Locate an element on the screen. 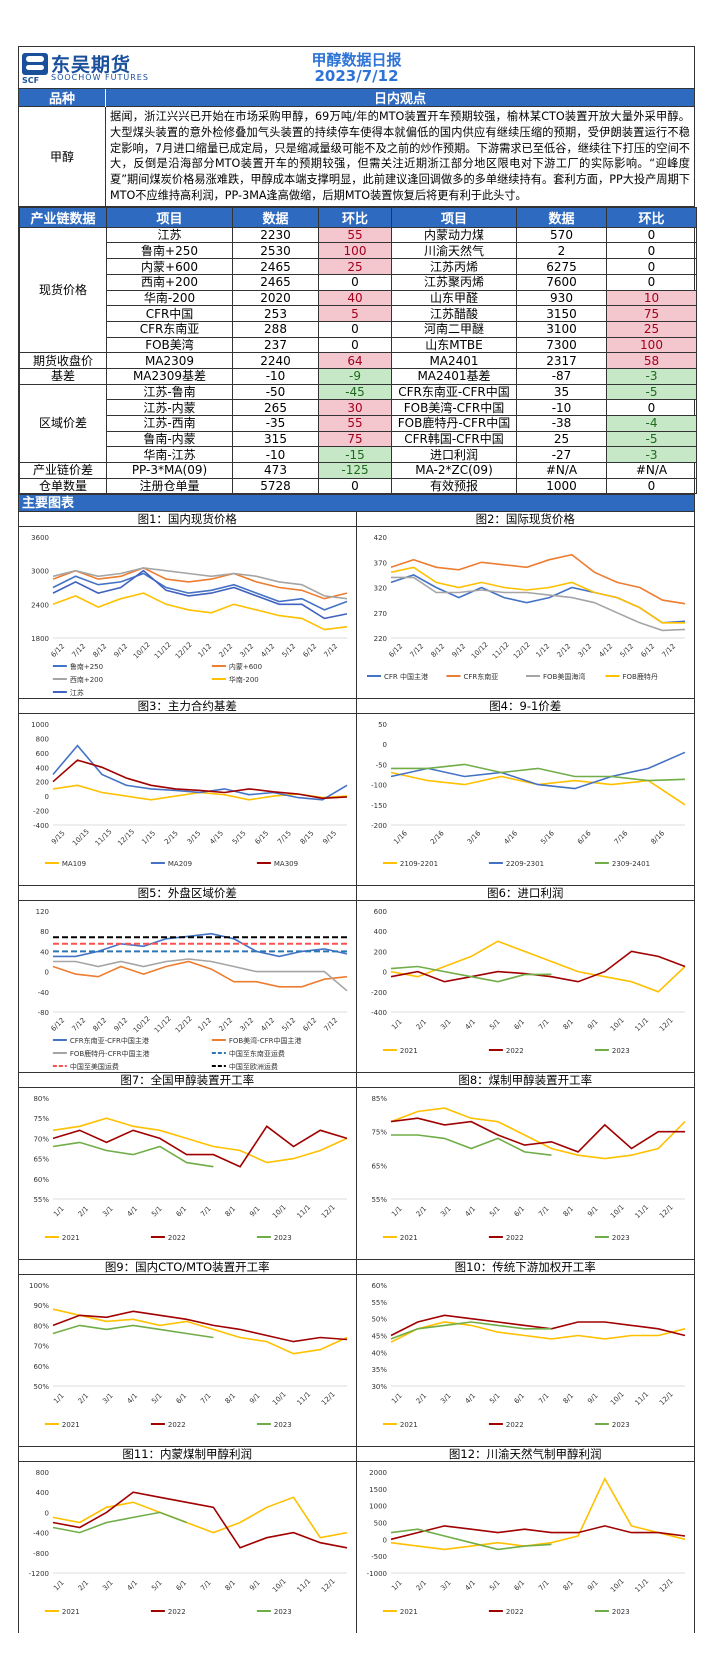  legend-label: 中国至欧洲运费 is located at coordinates (253, 1066).